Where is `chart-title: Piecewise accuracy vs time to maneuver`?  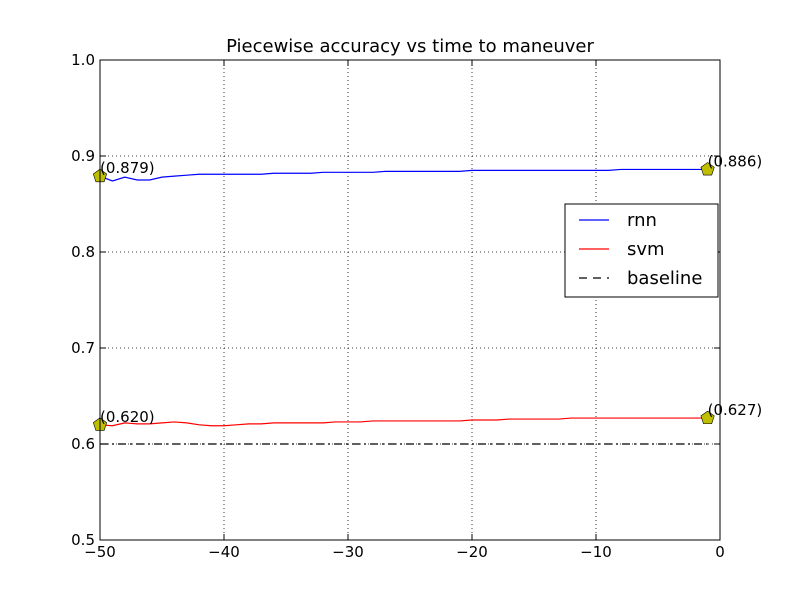
chart-title: Piecewise accuracy vs time to maneuver is located at coordinates (410, 46).